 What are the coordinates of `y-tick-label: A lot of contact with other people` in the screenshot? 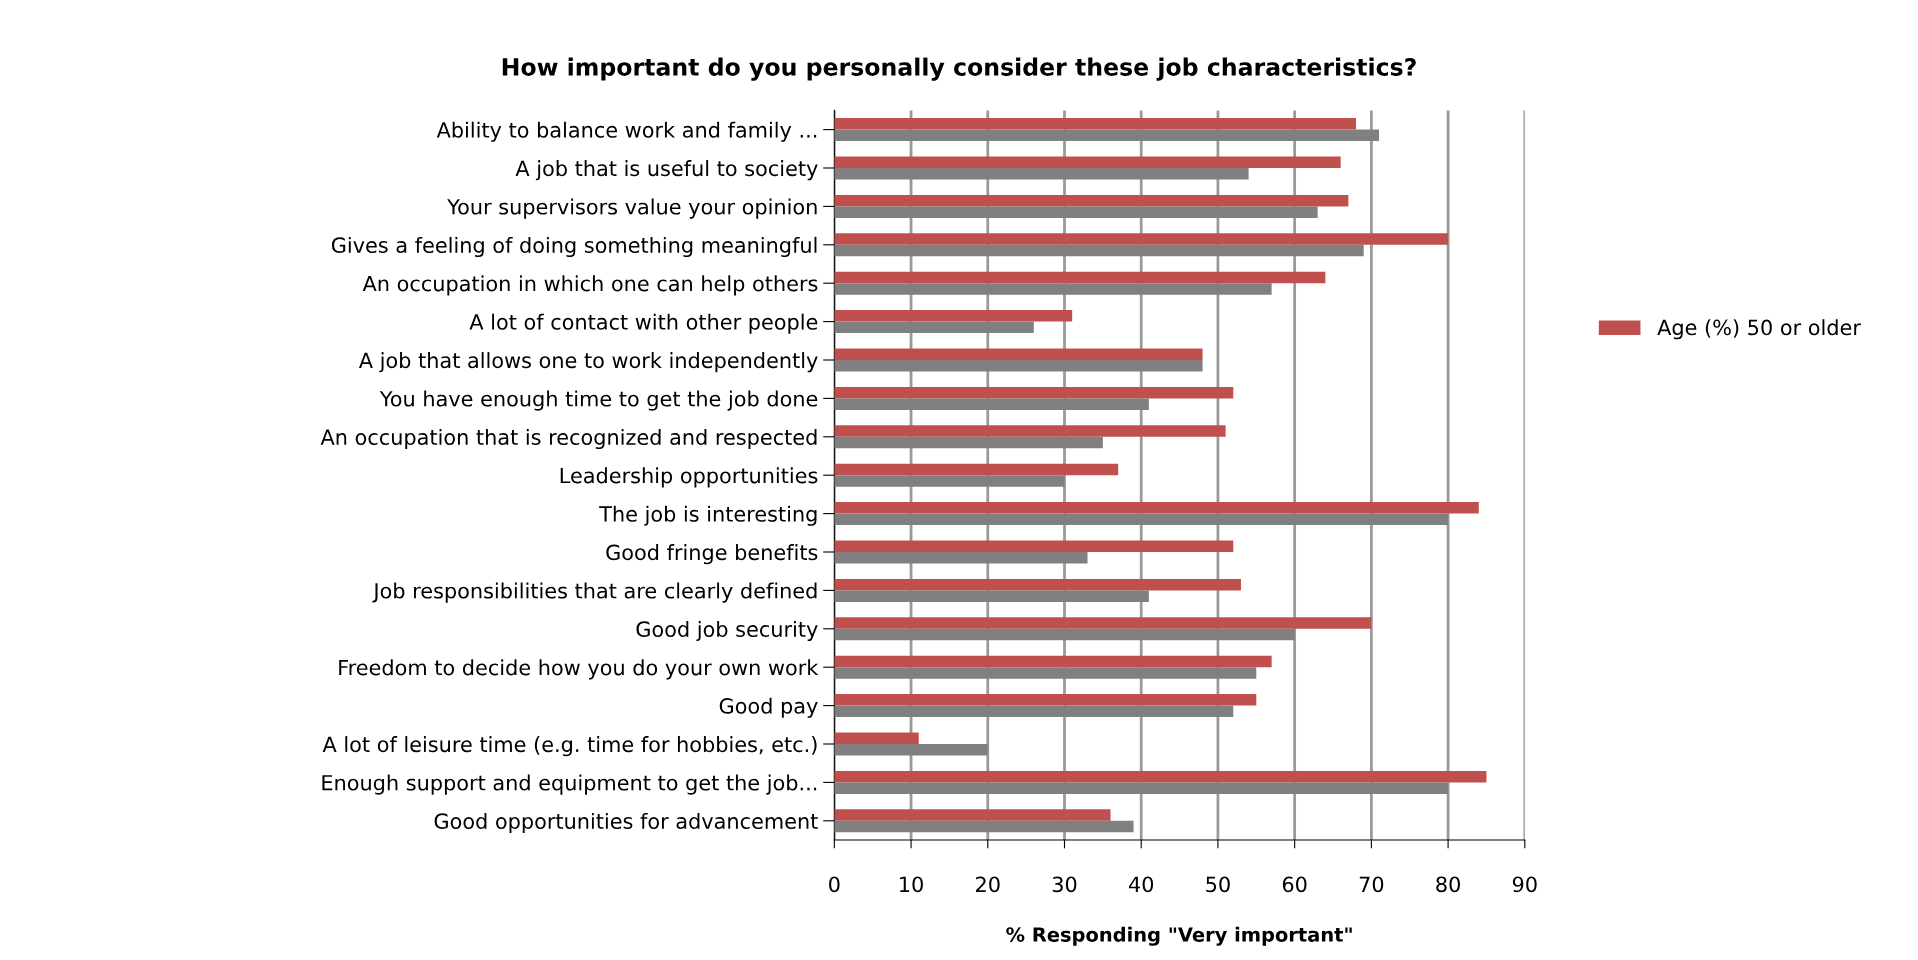 It's located at (643, 323).